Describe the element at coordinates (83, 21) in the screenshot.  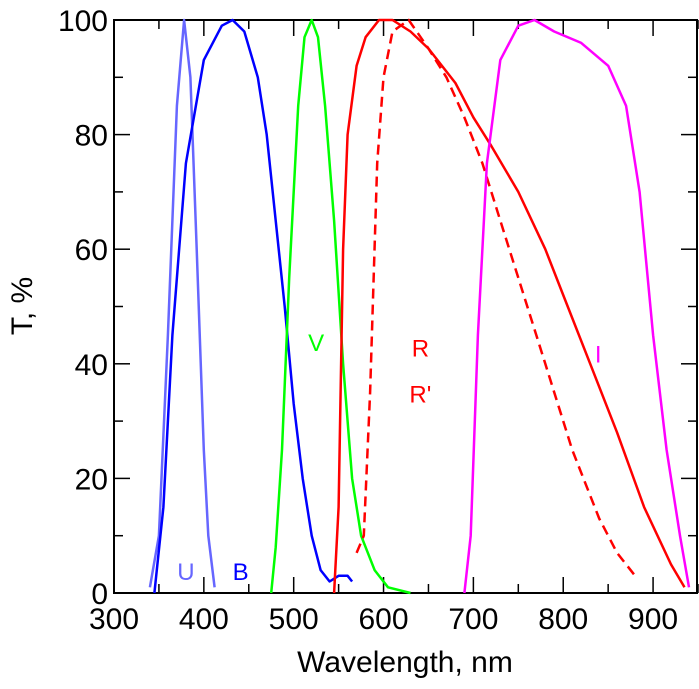
I see `y-tick-label: 100` at that location.